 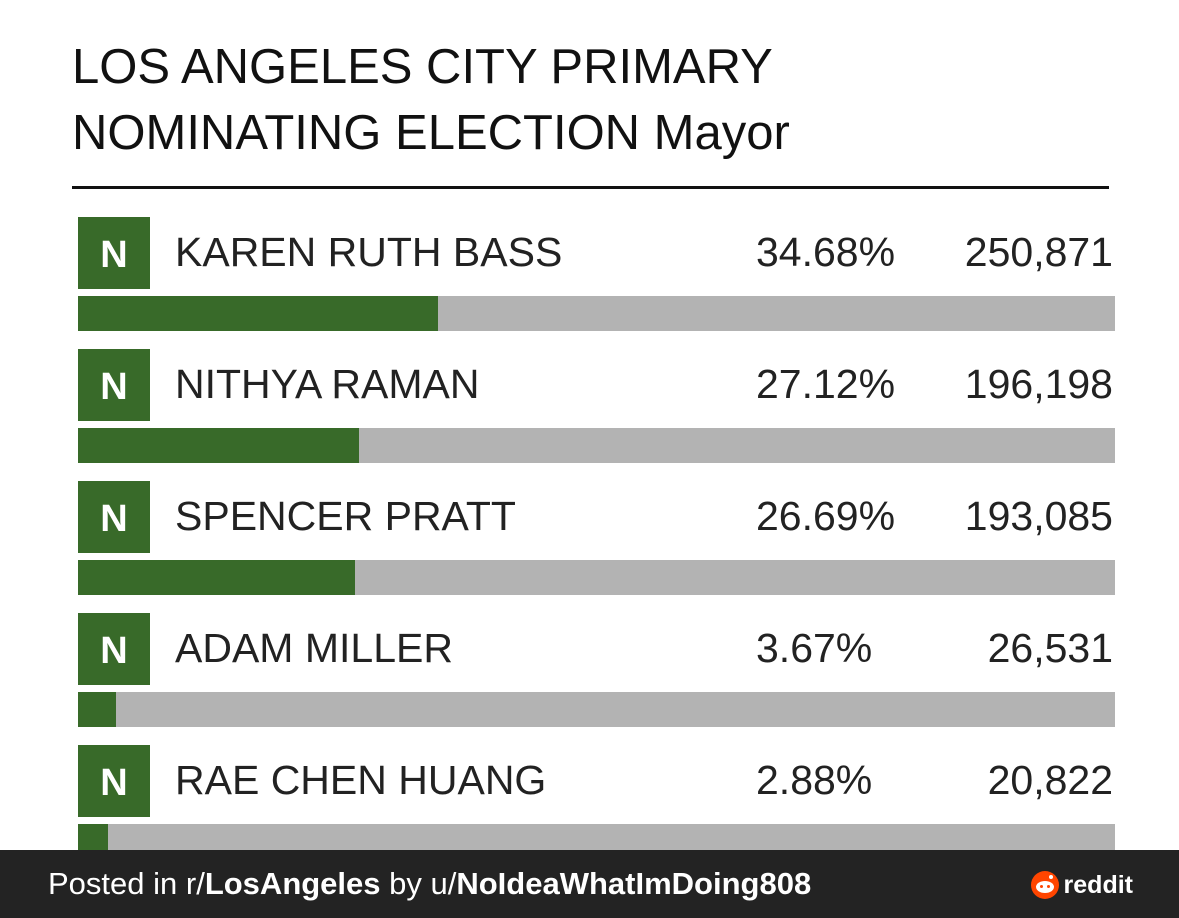 What do you see at coordinates (314, 648) in the screenshot?
I see `candidate-name: ADAM MILLER` at bounding box center [314, 648].